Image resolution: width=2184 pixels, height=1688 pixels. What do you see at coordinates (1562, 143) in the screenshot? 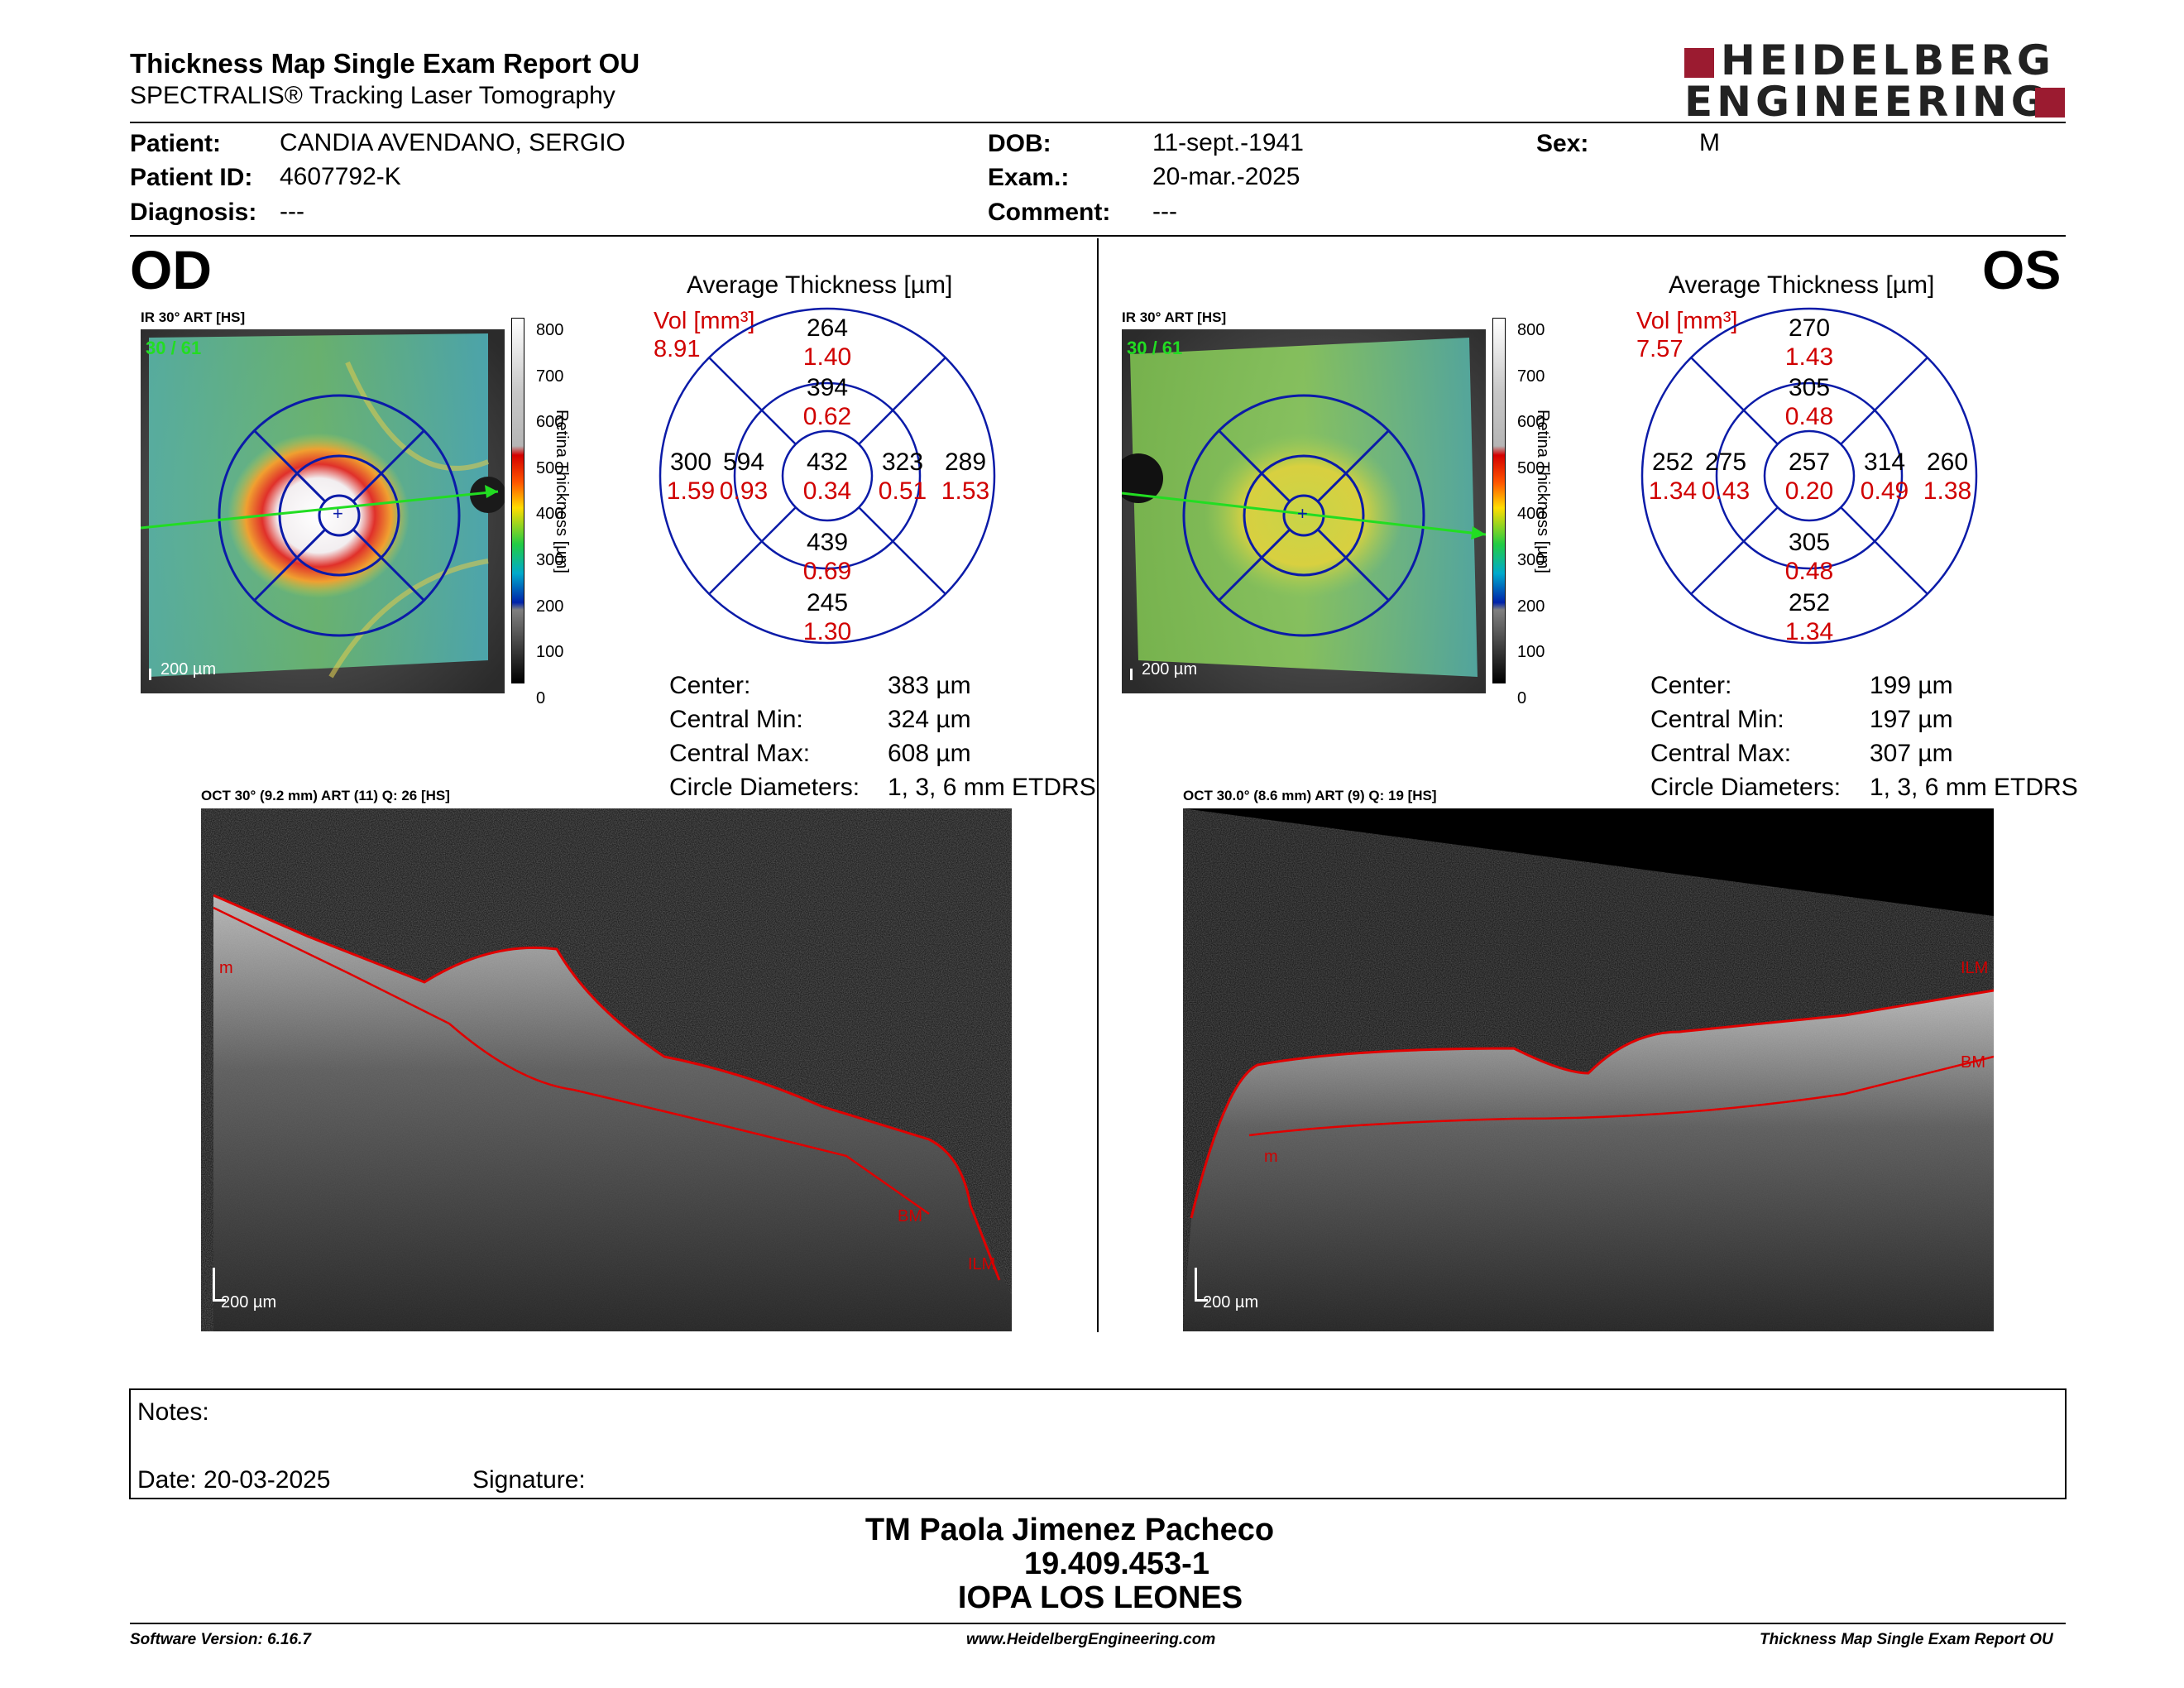
I see `sex-label: Sex:` at bounding box center [1562, 143].